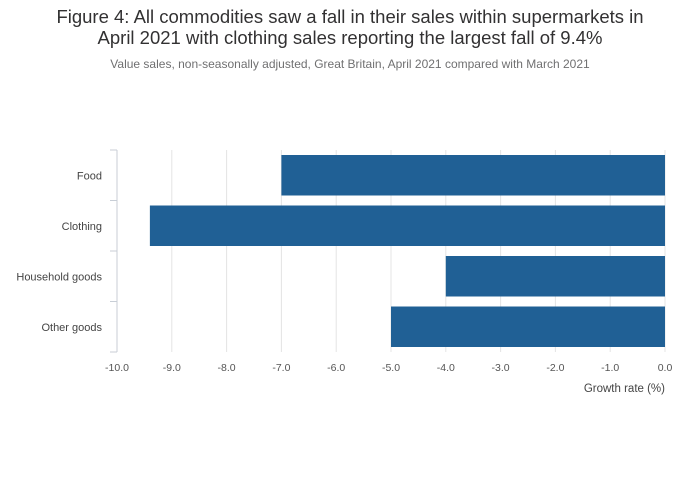 The image size is (700, 502). What do you see at coordinates (172, 368) in the screenshot?
I see `x-tick-label: -9.0` at bounding box center [172, 368].